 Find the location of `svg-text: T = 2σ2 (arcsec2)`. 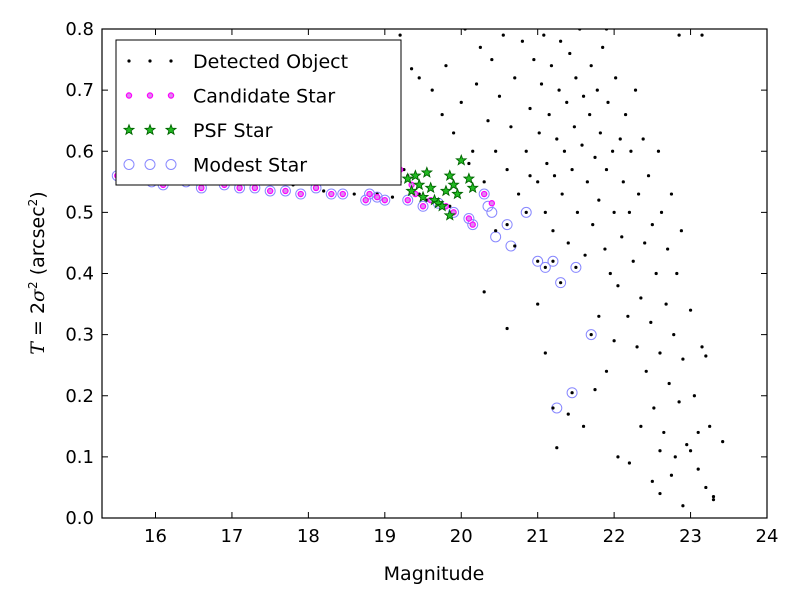

svg-text: T = 2σ2 (arcsec2) is located at coordinates (37, 272).